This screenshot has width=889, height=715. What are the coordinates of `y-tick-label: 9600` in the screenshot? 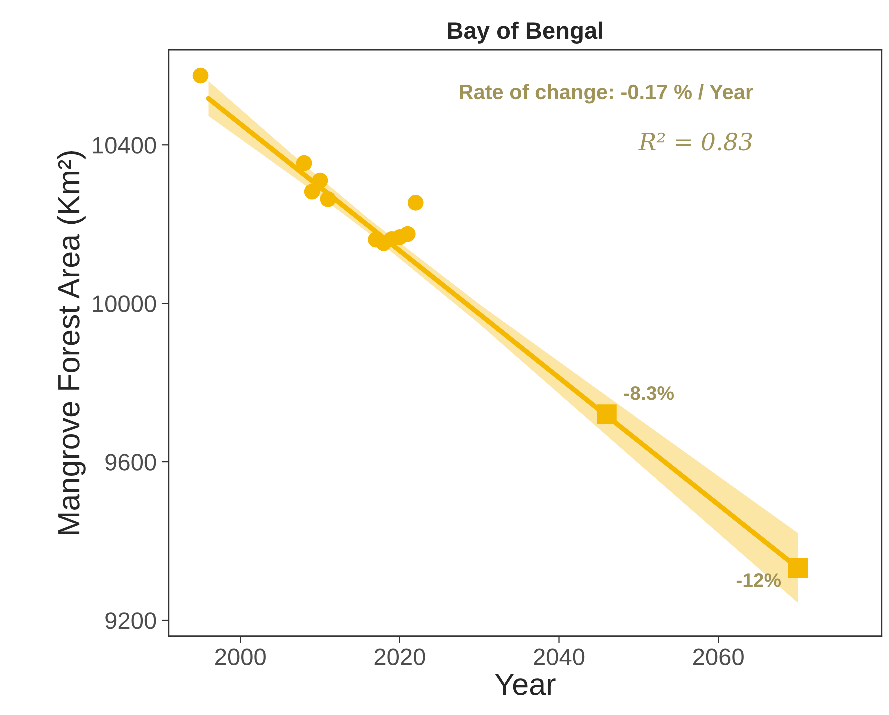 It's located at (131, 462).